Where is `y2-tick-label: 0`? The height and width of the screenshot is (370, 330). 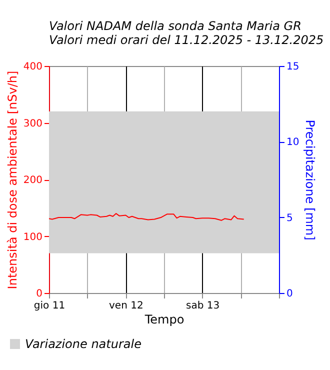
y2-tick-label: 0 is located at coordinates (289, 294).